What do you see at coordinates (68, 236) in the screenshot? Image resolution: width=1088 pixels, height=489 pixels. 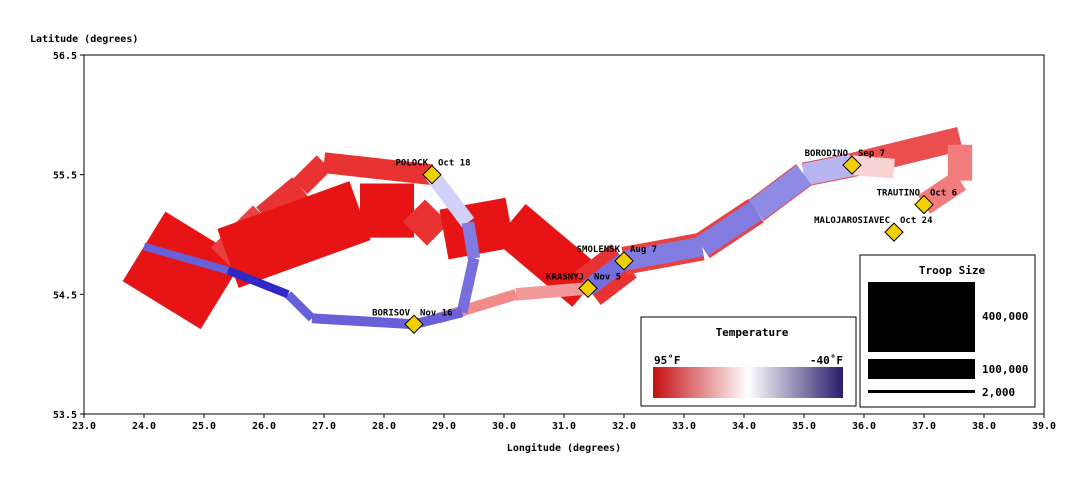 I see `y-axis-ticks: 53.5 54.5 55.5 56.5` at bounding box center [68, 236].